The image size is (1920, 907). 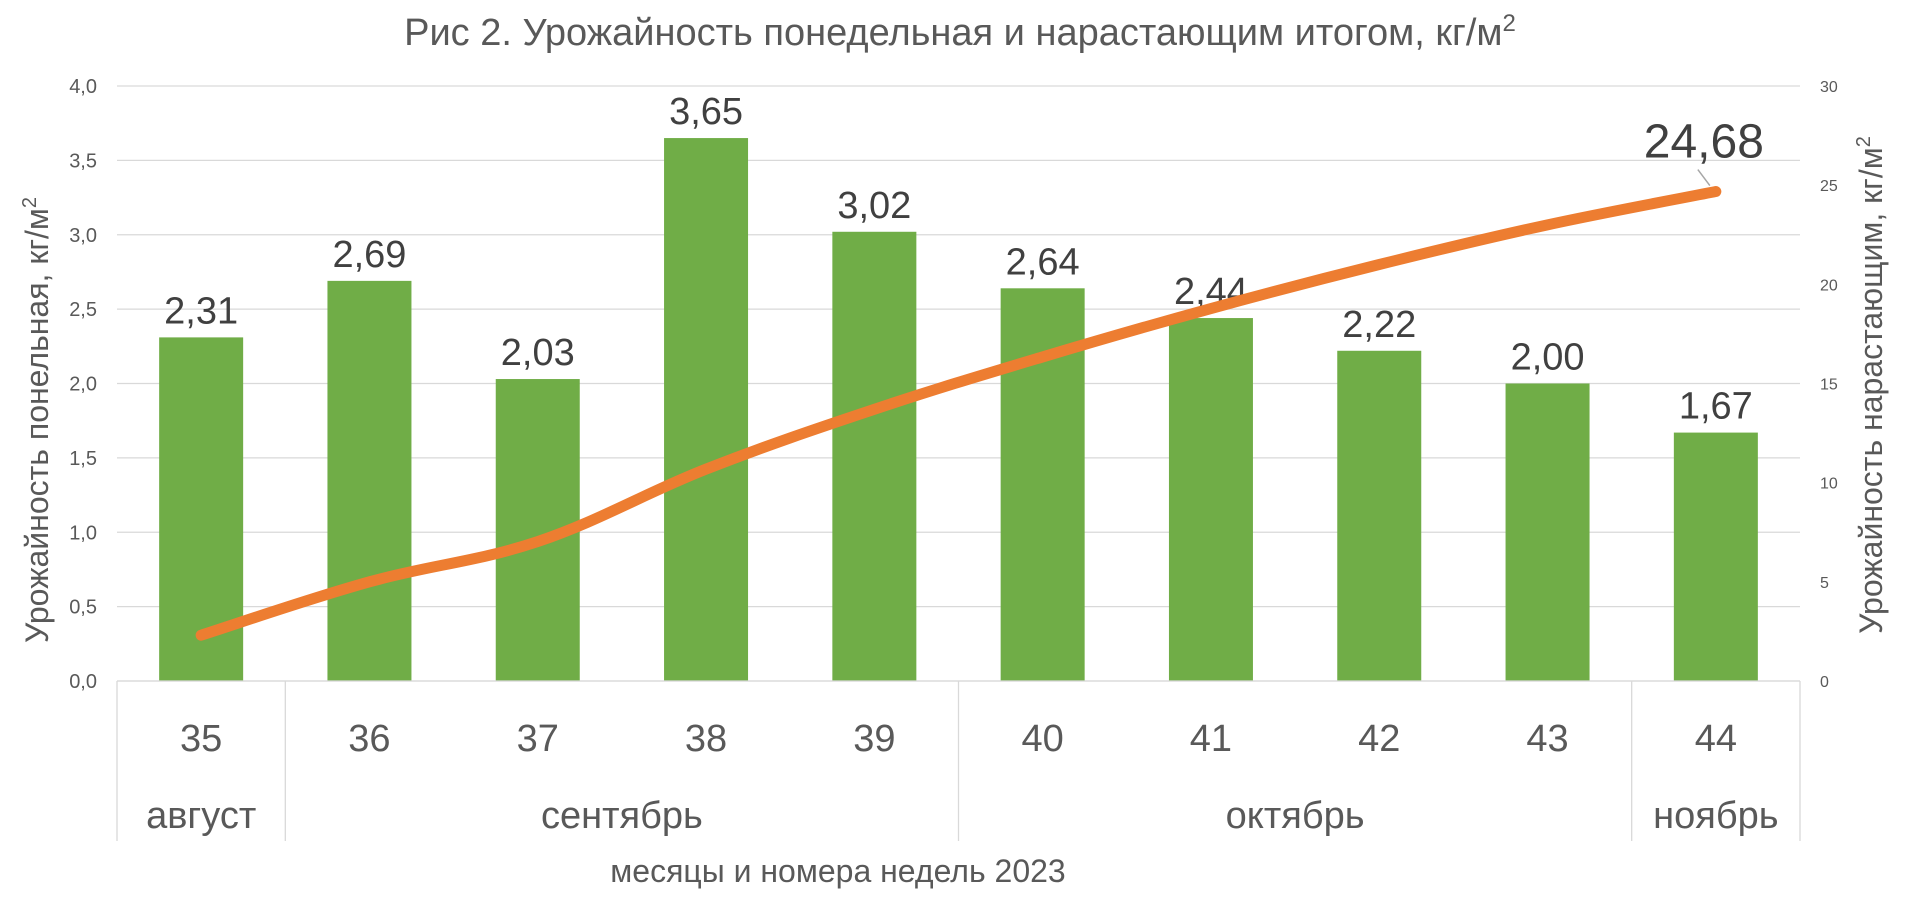 What do you see at coordinates (83, 608) in the screenshot?
I see `y-left-tick-label: 0,5` at bounding box center [83, 608].